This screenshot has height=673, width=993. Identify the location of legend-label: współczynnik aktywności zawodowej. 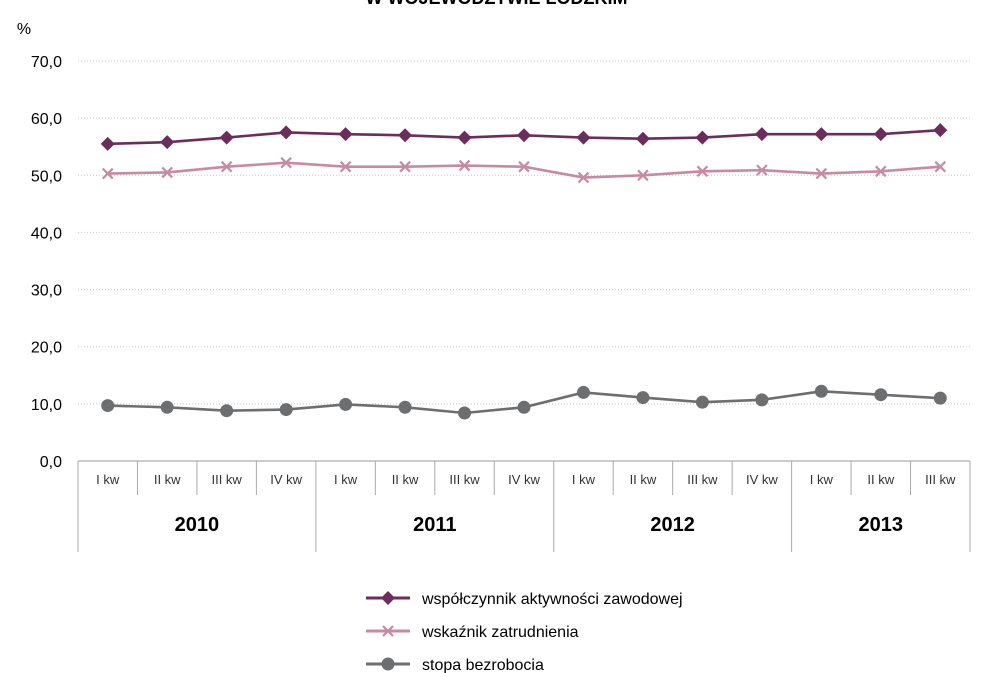
(552, 599).